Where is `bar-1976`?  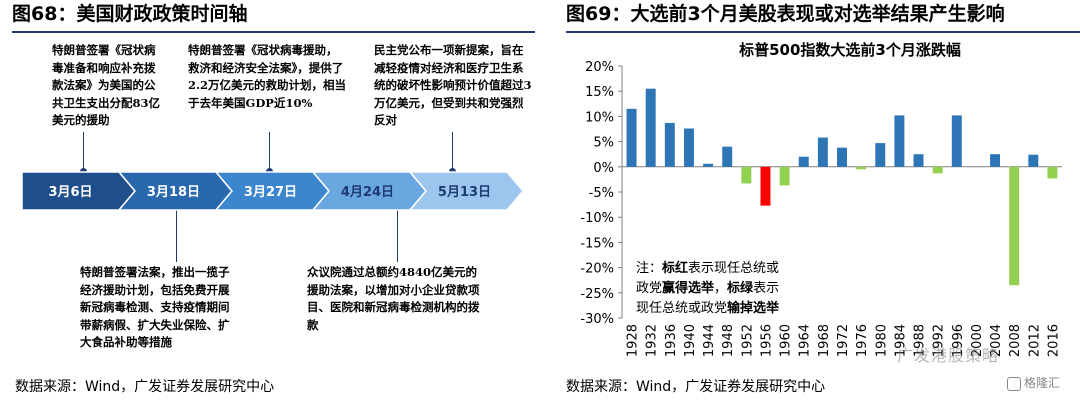
bar-1976 is located at coordinates (861, 168).